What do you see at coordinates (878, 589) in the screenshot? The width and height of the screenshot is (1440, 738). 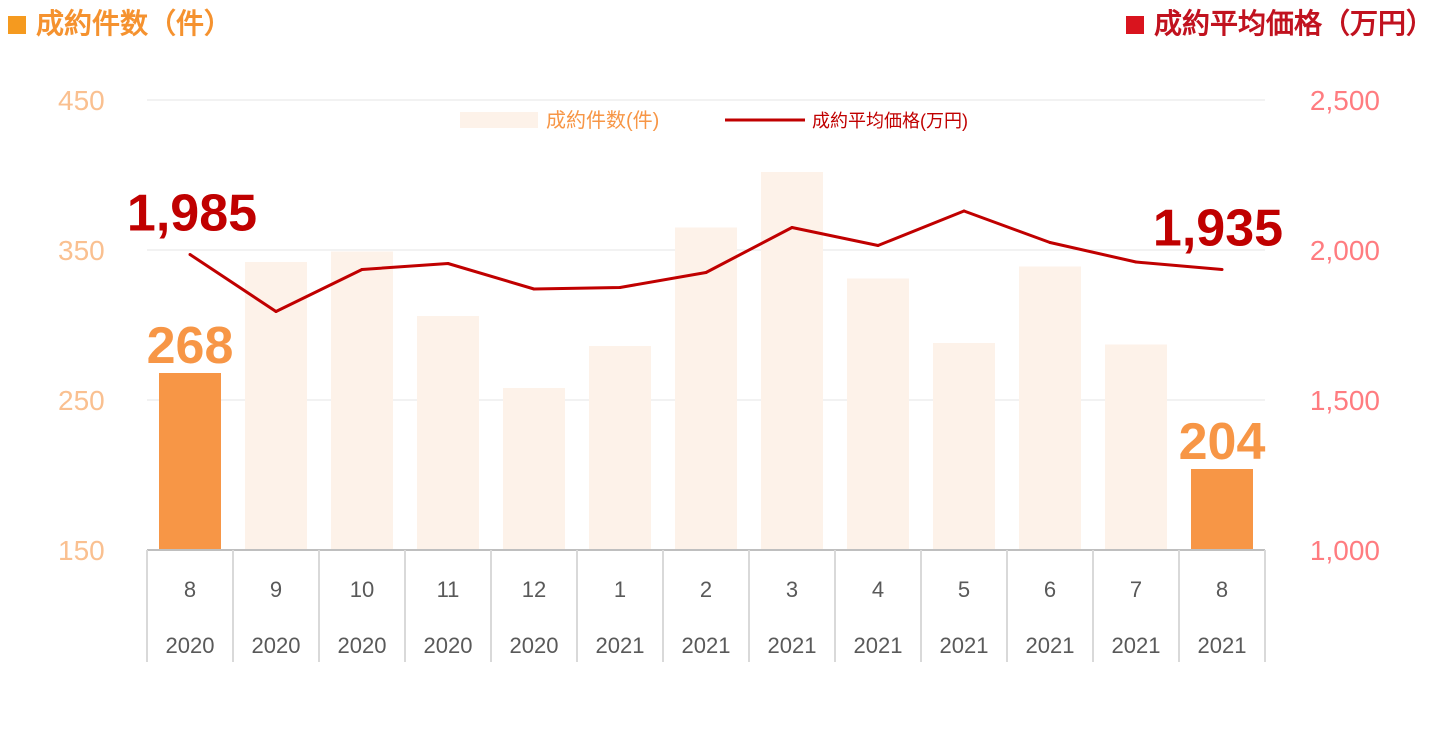 I see `x-tick-month: 4` at bounding box center [878, 589].